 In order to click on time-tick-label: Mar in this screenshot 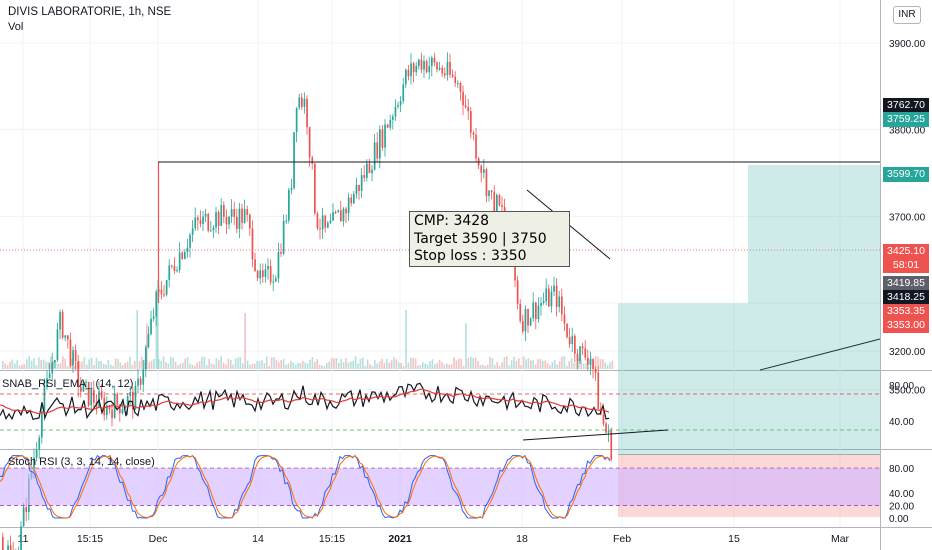, I will do `click(840, 539)`.